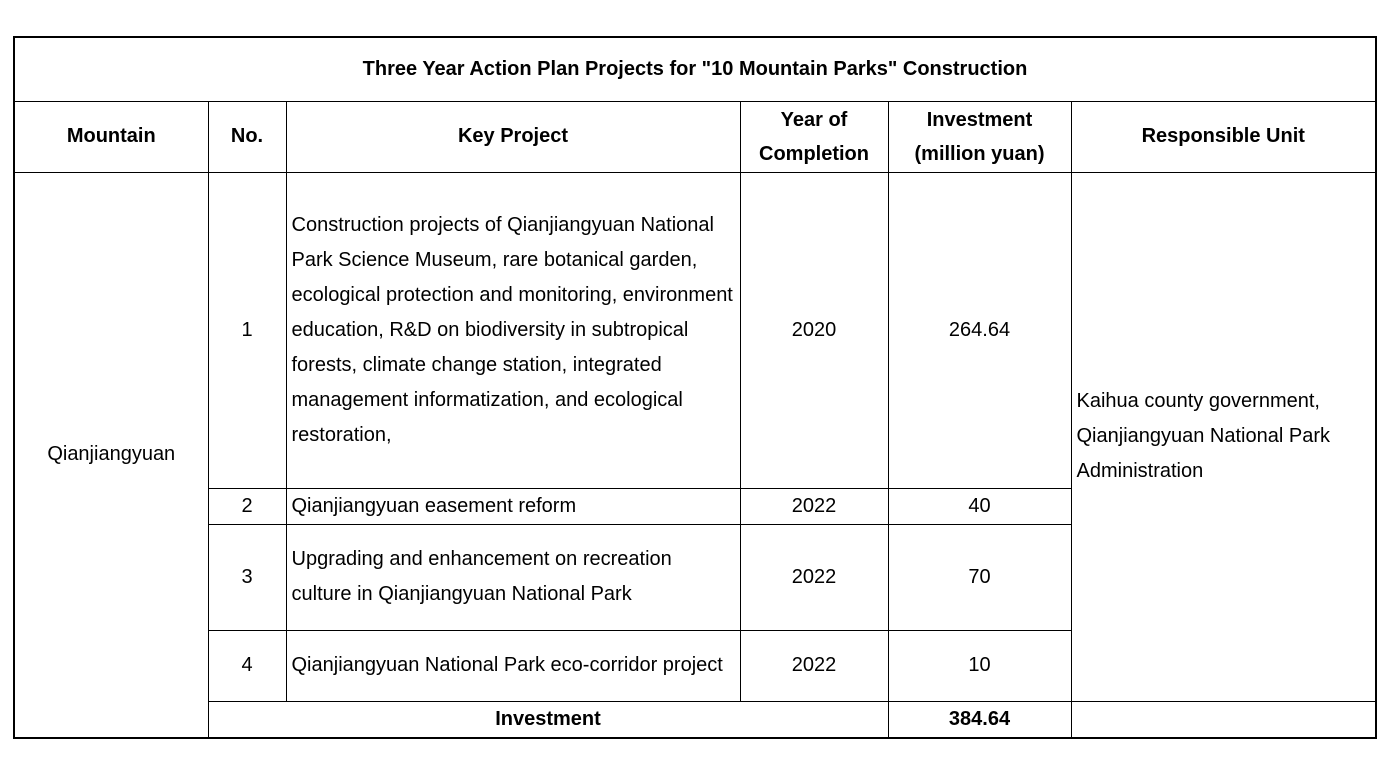 The image size is (1388, 772). I want to click on project-cell: Qianjiangyuan easement reform, so click(513, 506).